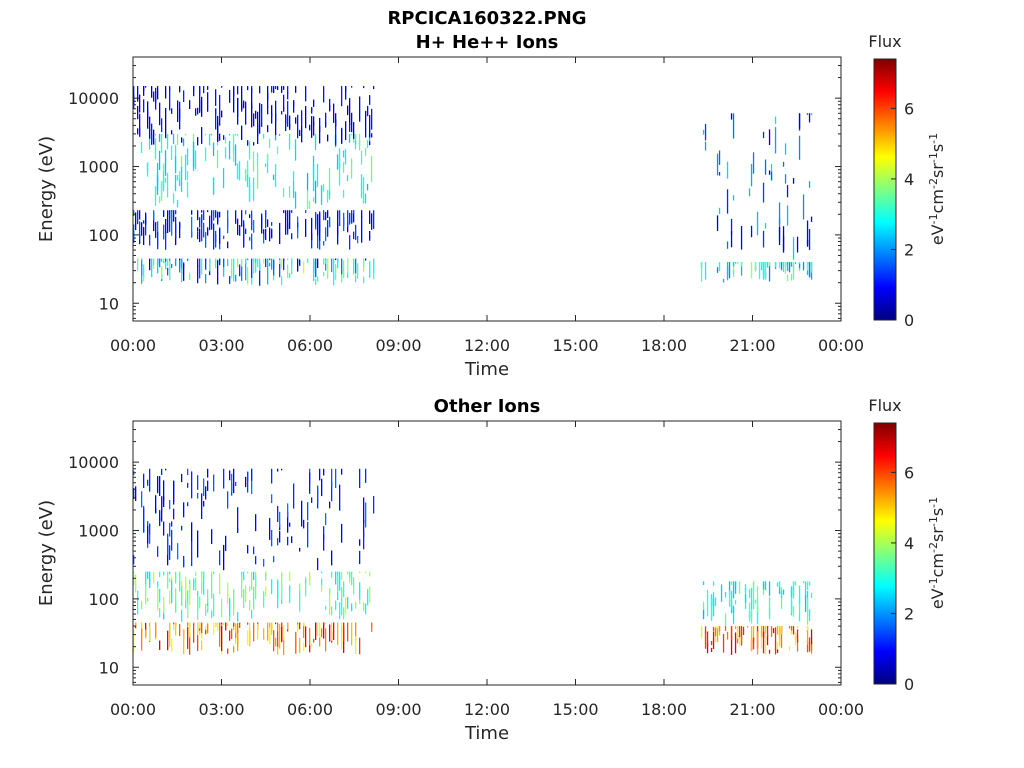  Describe the element at coordinates (575, 345) in the screenshot. I see `x-tick-label: 15:00` at that location.